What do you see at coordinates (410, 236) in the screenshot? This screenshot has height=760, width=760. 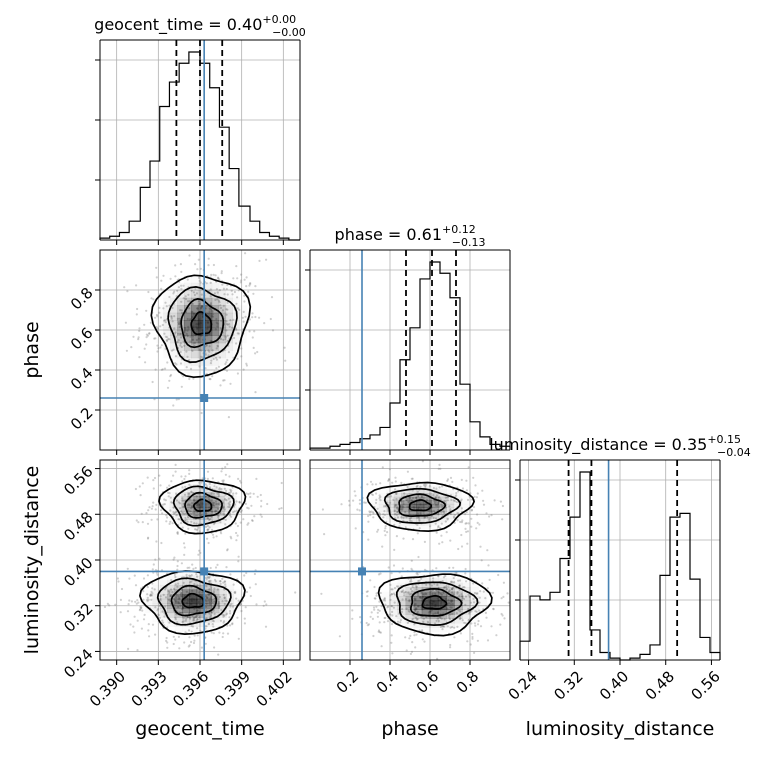 I see `panel-title-phase: phase = 0.61+0.12 −0.13` at bounding box center [410, 236].